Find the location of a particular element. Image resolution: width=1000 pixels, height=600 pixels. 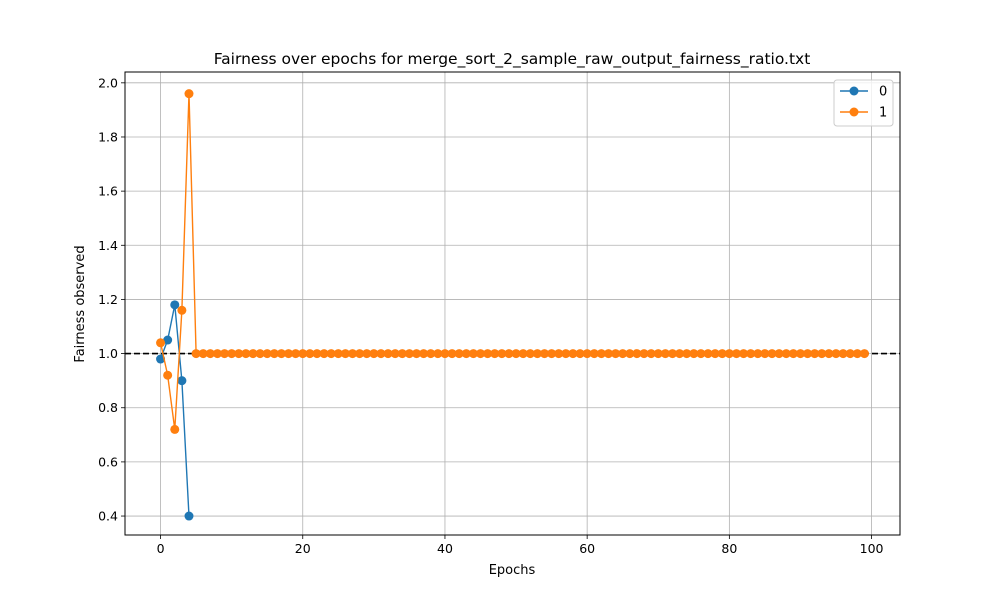

x-tick-label: 80 is located at coordinates (729, 548).